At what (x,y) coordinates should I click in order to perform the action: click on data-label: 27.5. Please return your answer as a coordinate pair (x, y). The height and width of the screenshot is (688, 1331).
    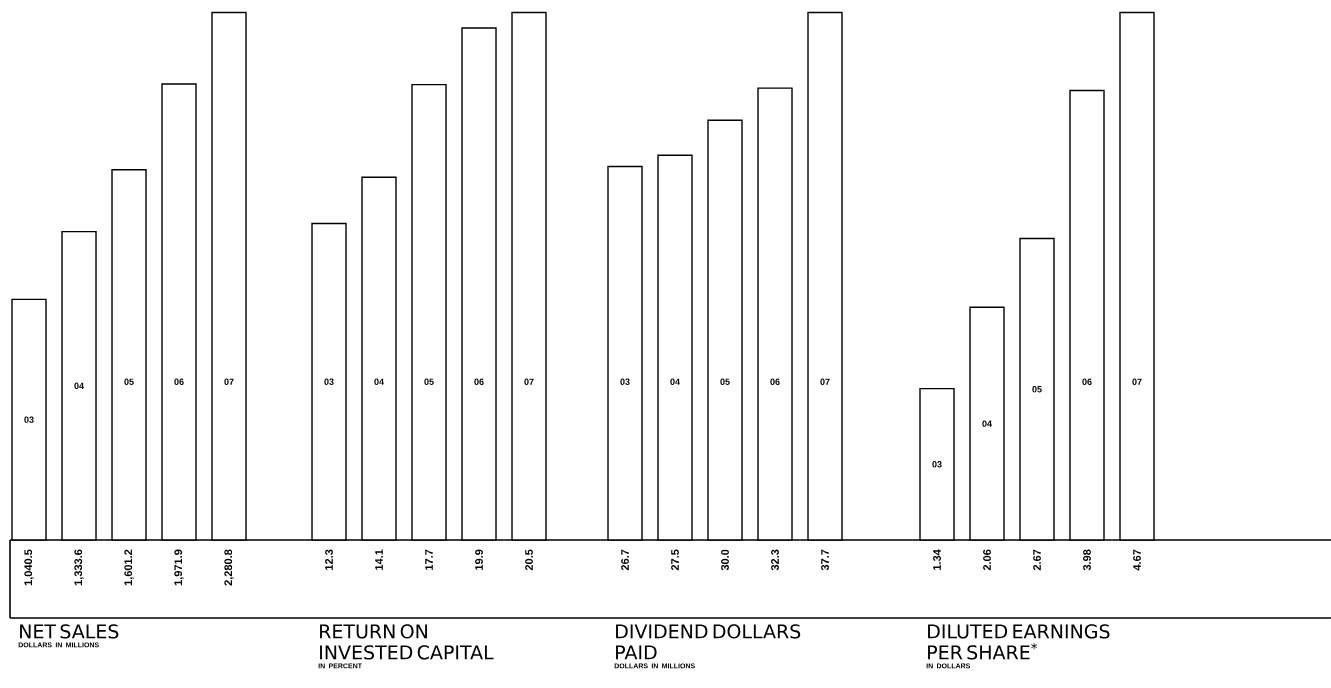
    Looking at the image, I should click on (675, 560).